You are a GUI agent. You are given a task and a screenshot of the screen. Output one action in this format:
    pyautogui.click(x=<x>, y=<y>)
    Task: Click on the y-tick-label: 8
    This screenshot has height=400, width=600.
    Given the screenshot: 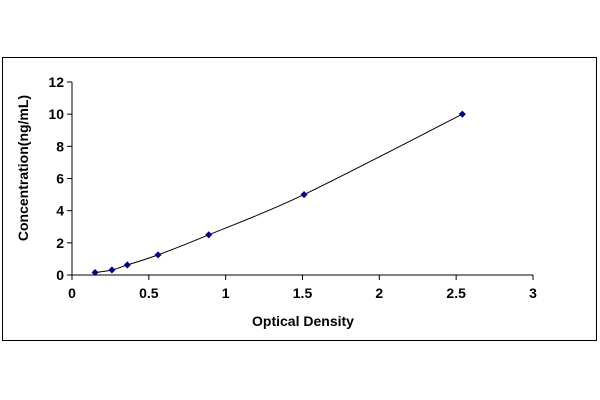 What is the action you would take?
    pyautogui.click(x=60, y=146)
    